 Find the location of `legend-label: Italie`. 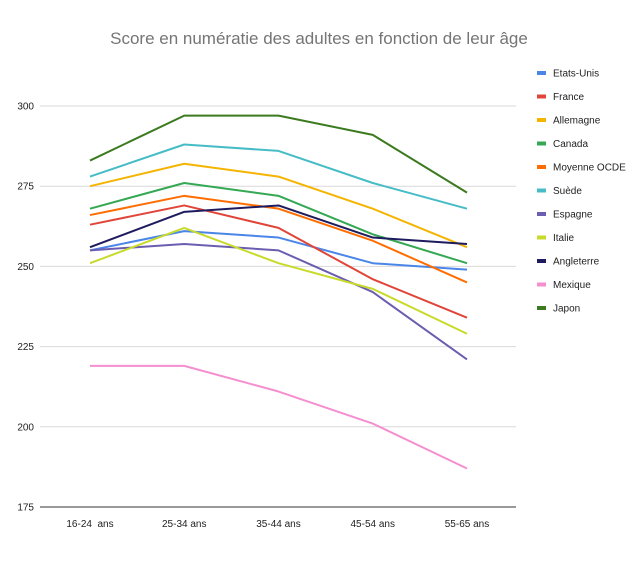

legend-label: Italie is located at coordinates (564, 238).